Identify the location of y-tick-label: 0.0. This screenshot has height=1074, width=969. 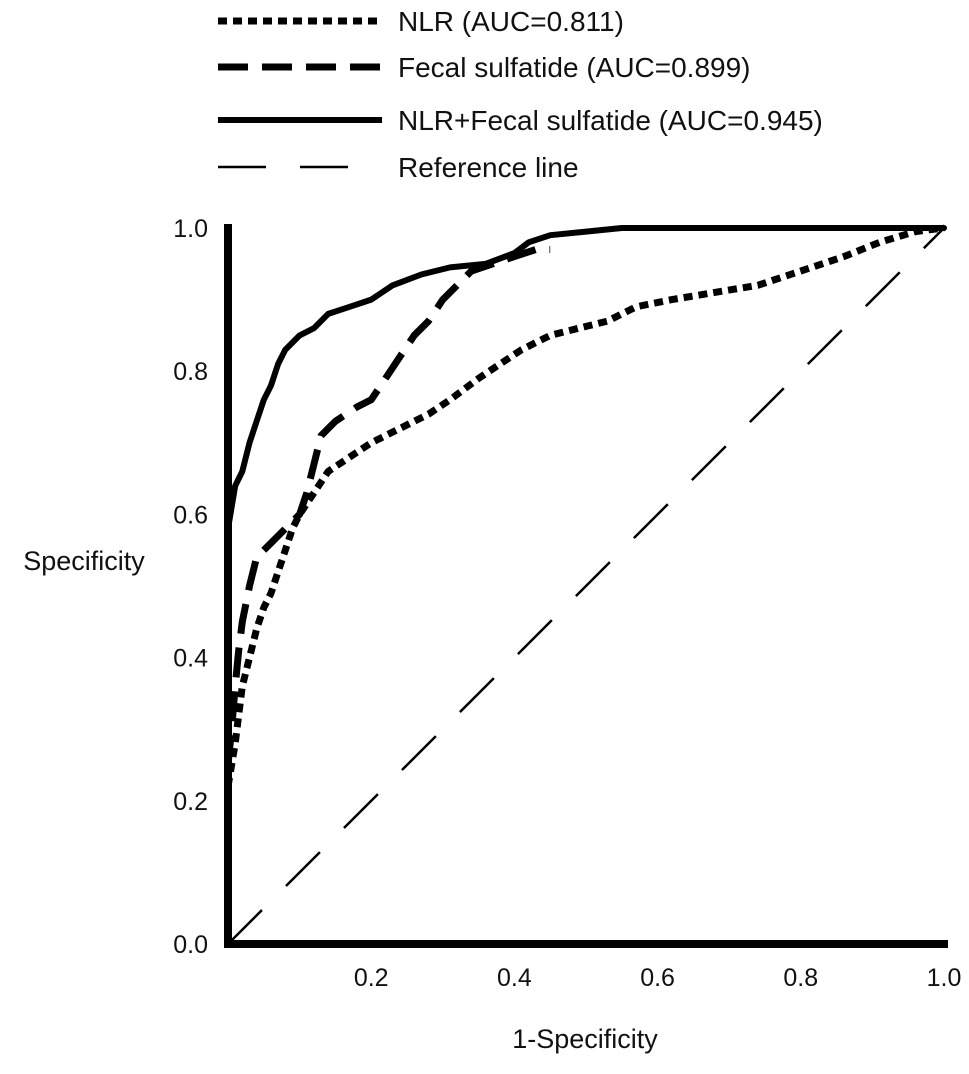
(190, 945).